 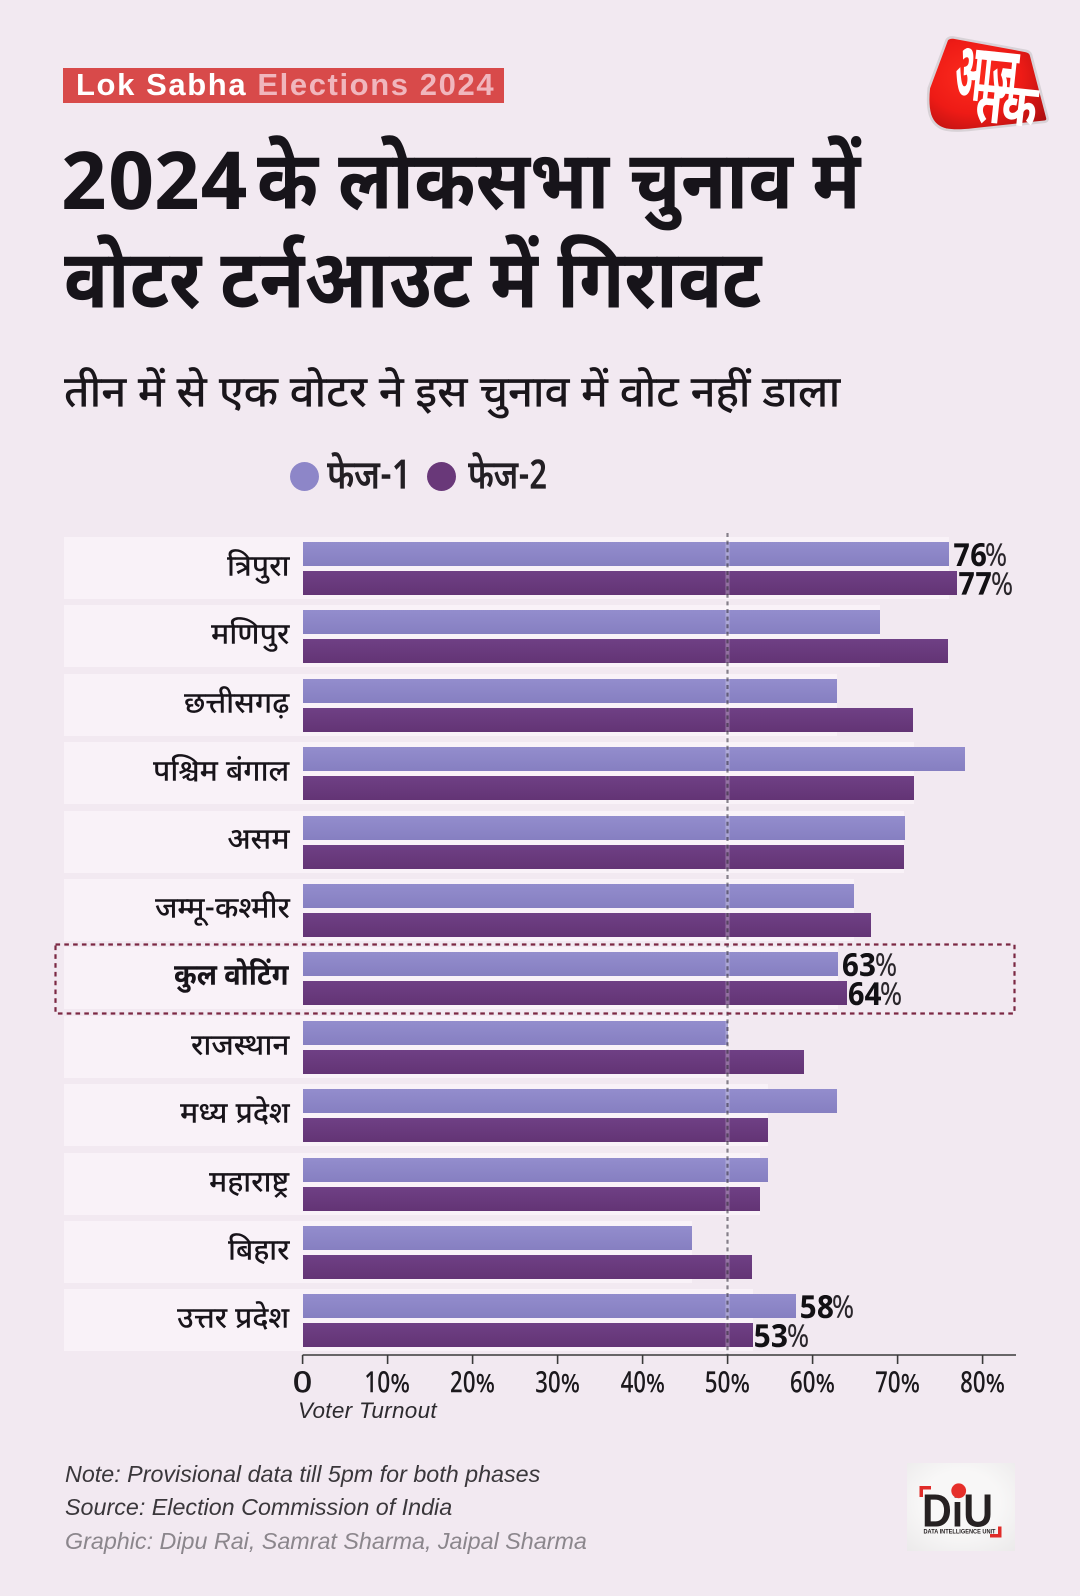 I want to click on svg-text: DATA INTELLIGENCE UNIT, so click(x=960, y=1531).